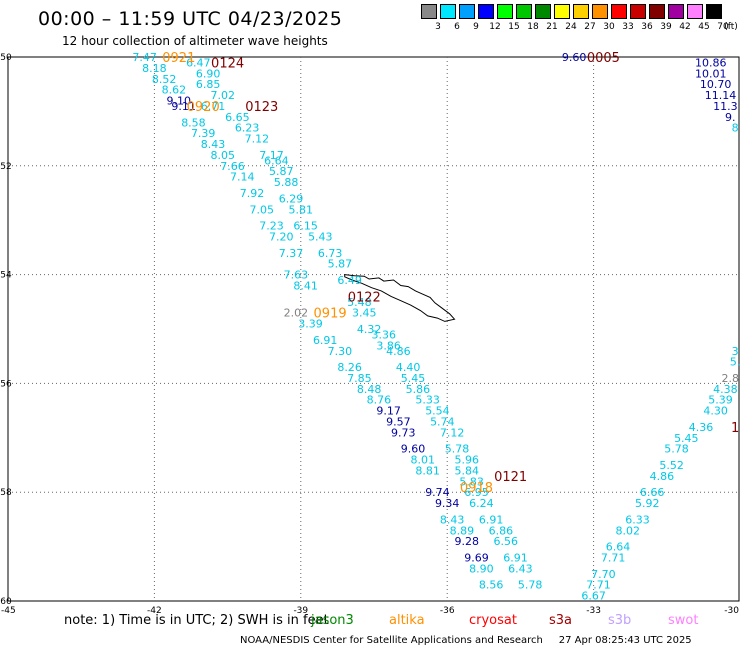  What do you see at coordinates (6, 384) in the screenshot?
I see `lat-tick-label: -56` at bounding box center [6, 384].